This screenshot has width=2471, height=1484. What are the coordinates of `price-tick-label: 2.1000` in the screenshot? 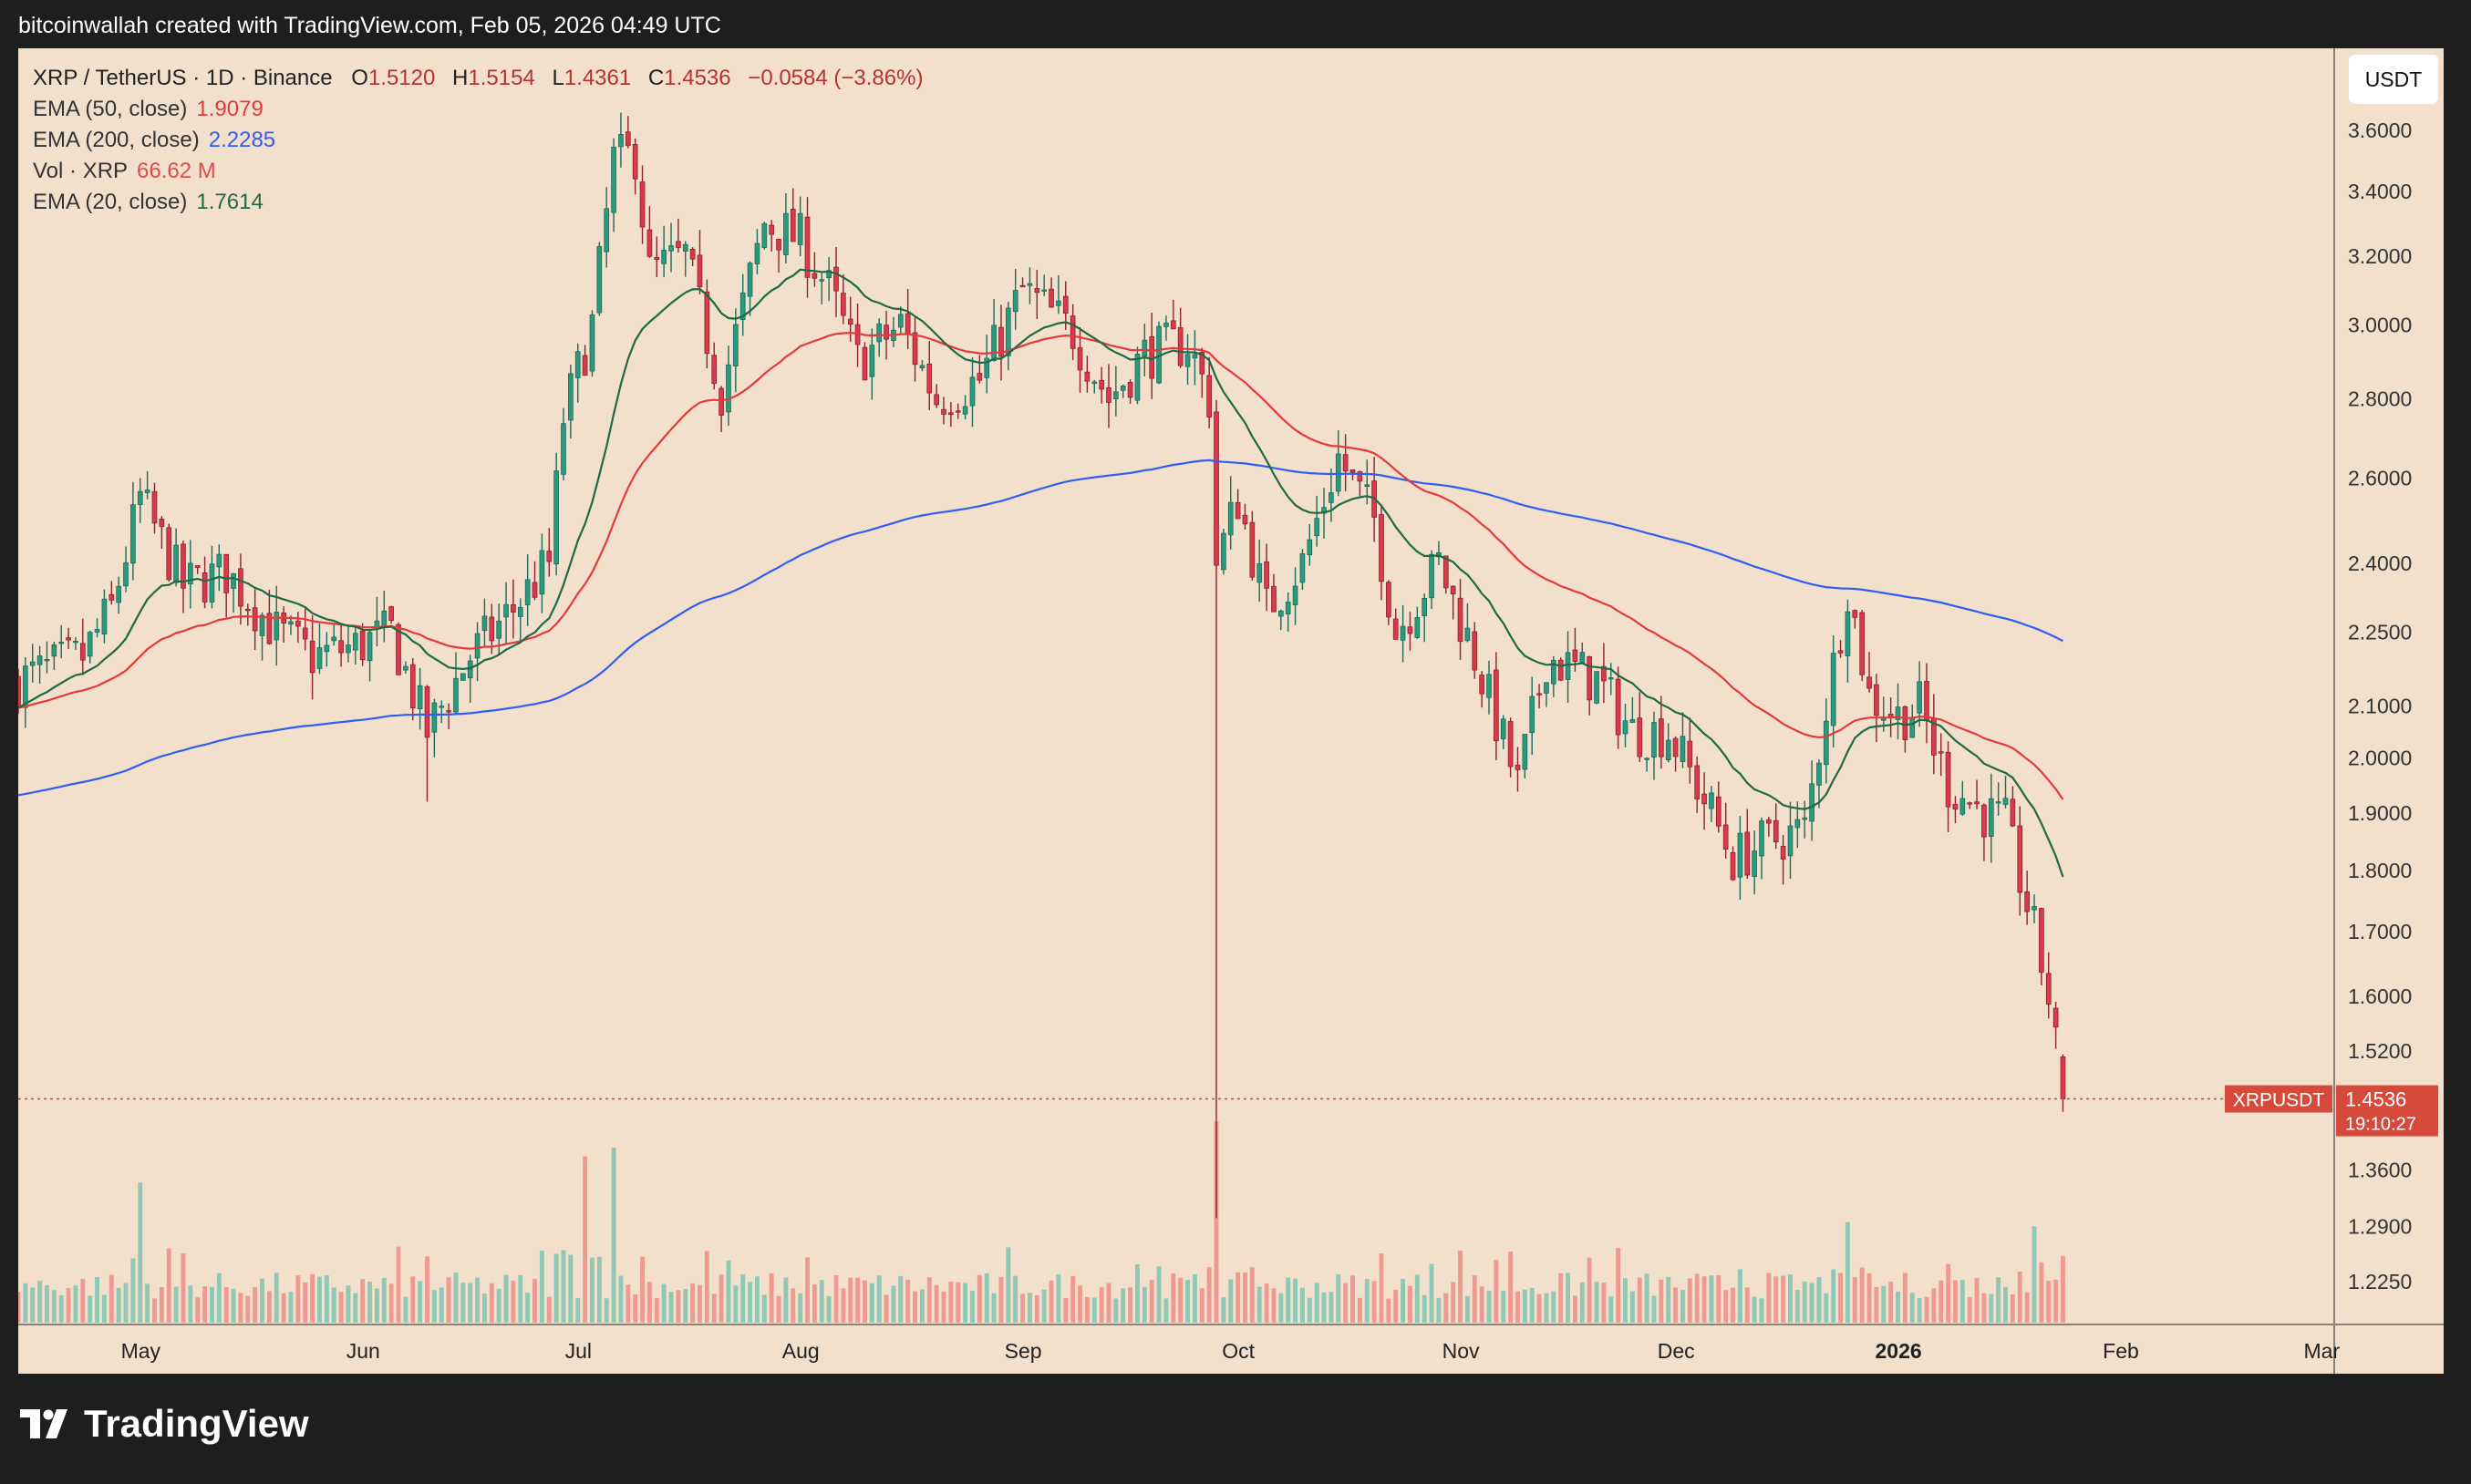 It's located at (2380, 706).